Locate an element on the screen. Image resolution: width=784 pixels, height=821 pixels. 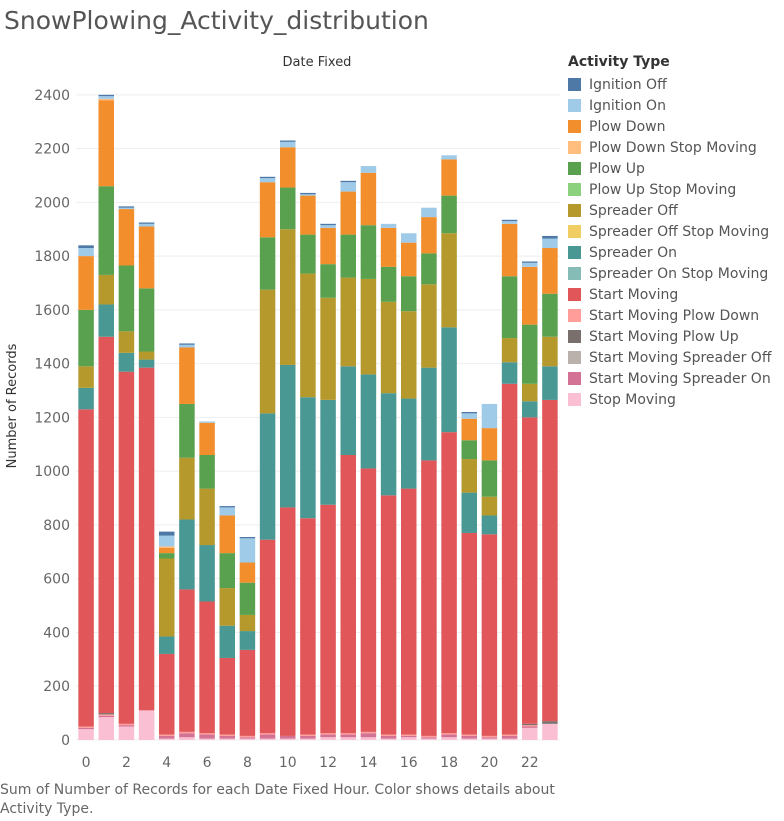
y-tick-label: 1000 is located at coordinates (52, 472).